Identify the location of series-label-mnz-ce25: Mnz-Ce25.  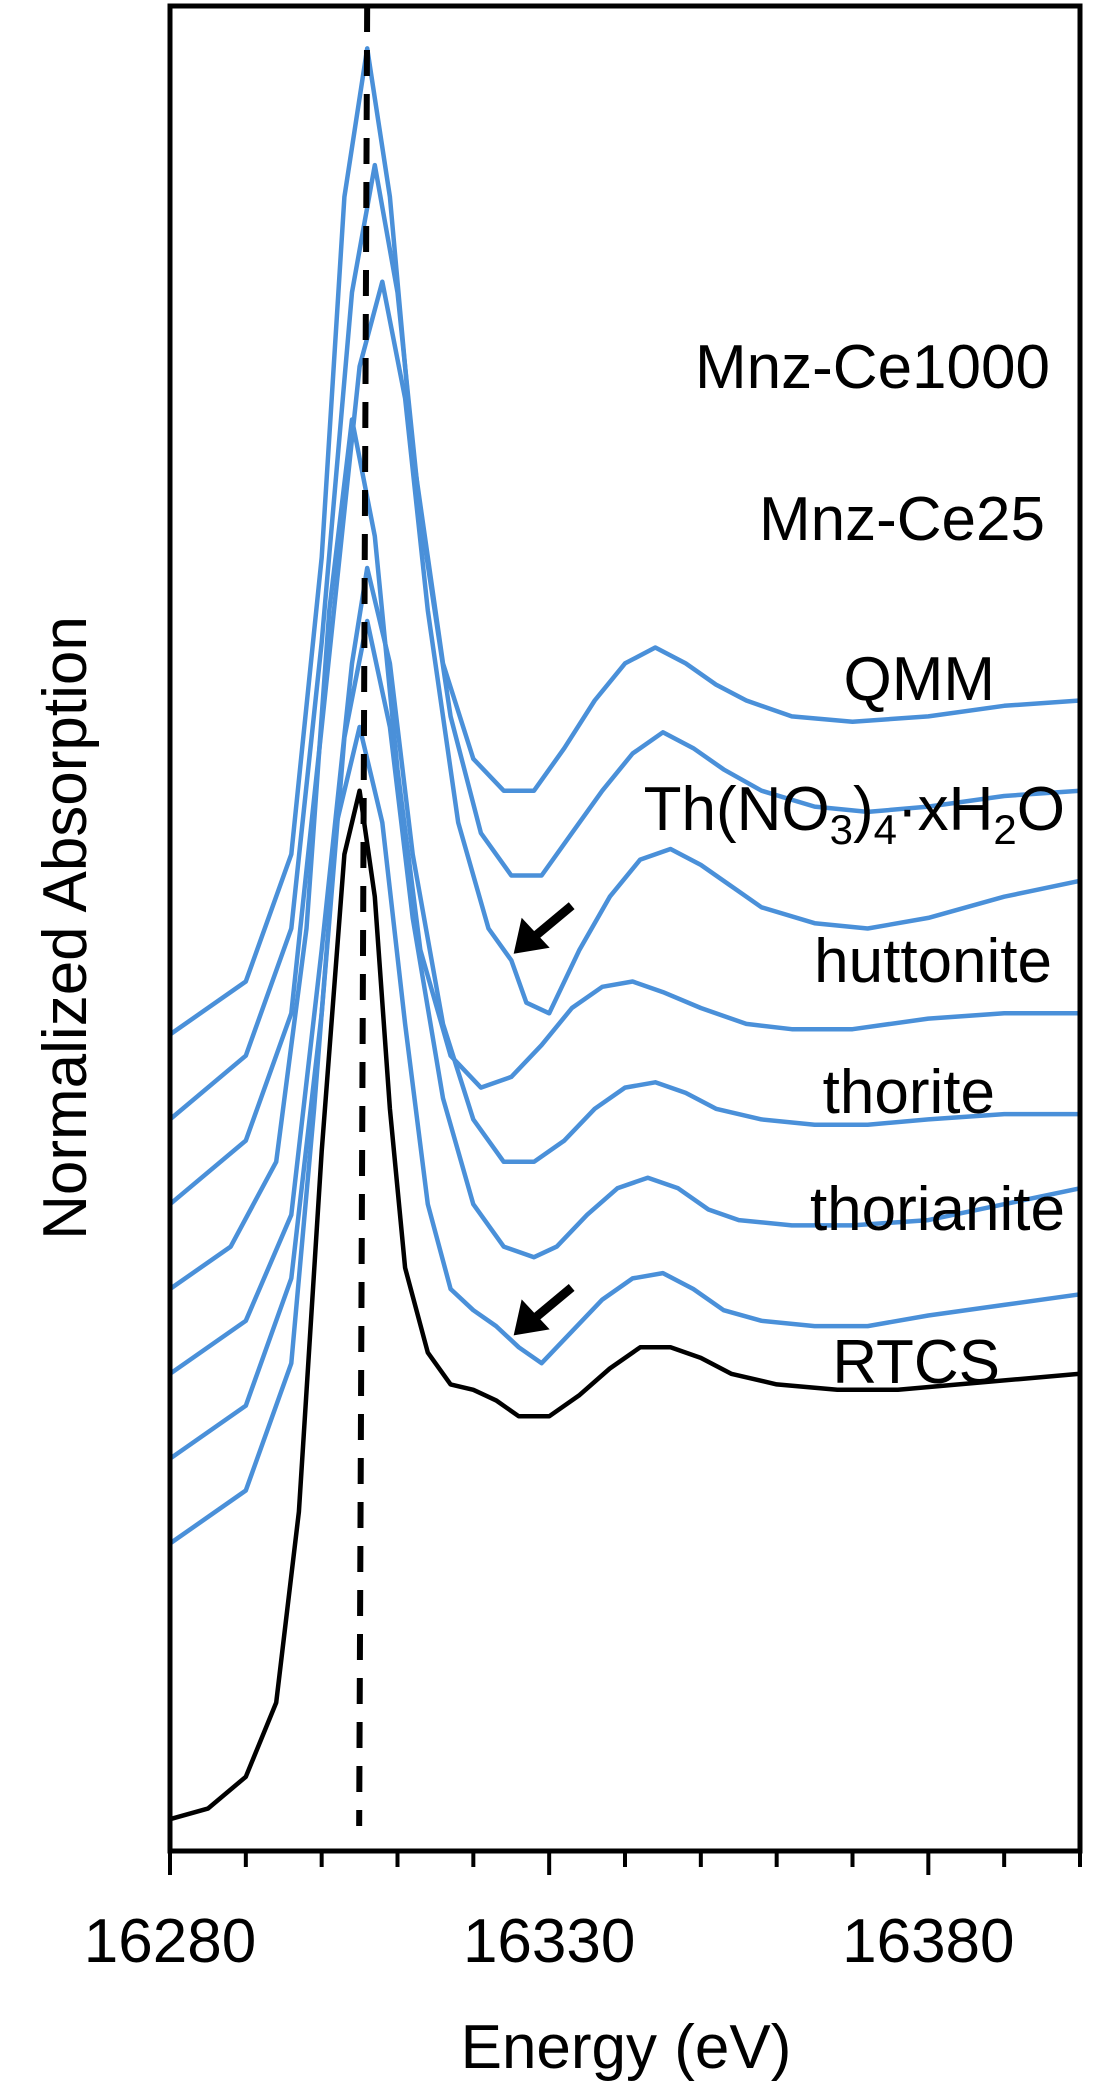
(902, 519).